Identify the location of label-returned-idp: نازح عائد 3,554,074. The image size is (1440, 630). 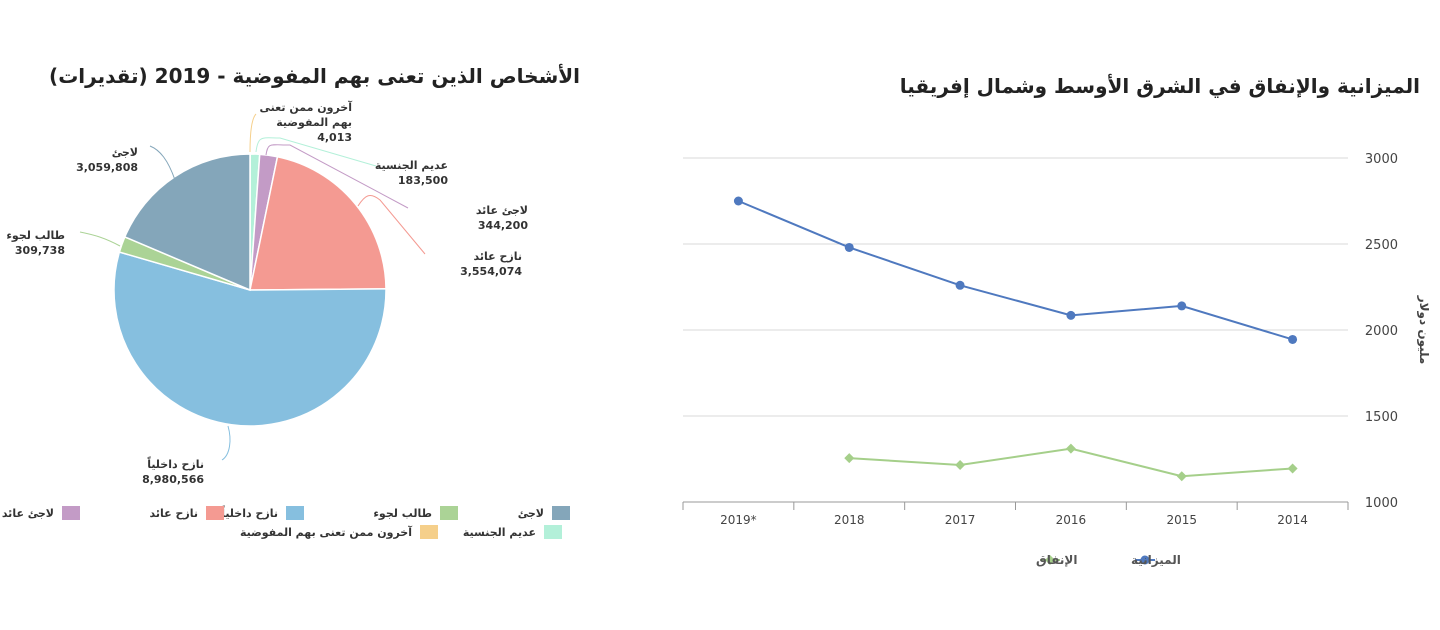
(491, 264).